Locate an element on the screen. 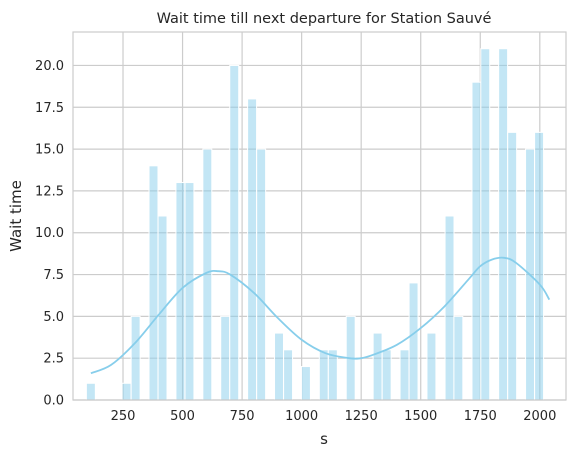  y-tick-label: 20.0 is located at coordinates (49, 66).